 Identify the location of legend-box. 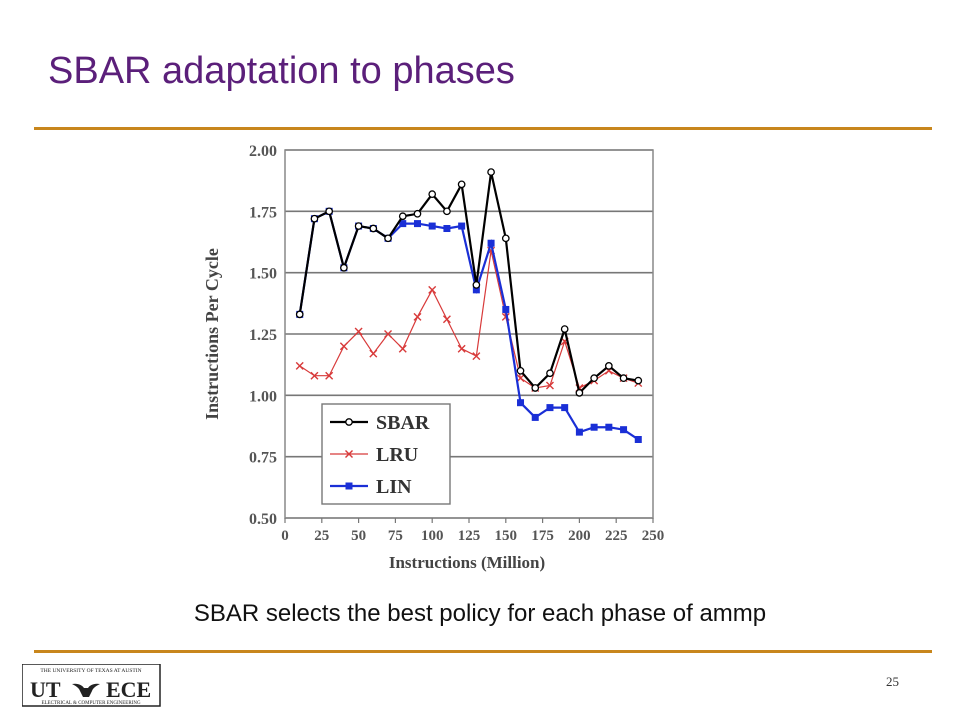
(386, 454).